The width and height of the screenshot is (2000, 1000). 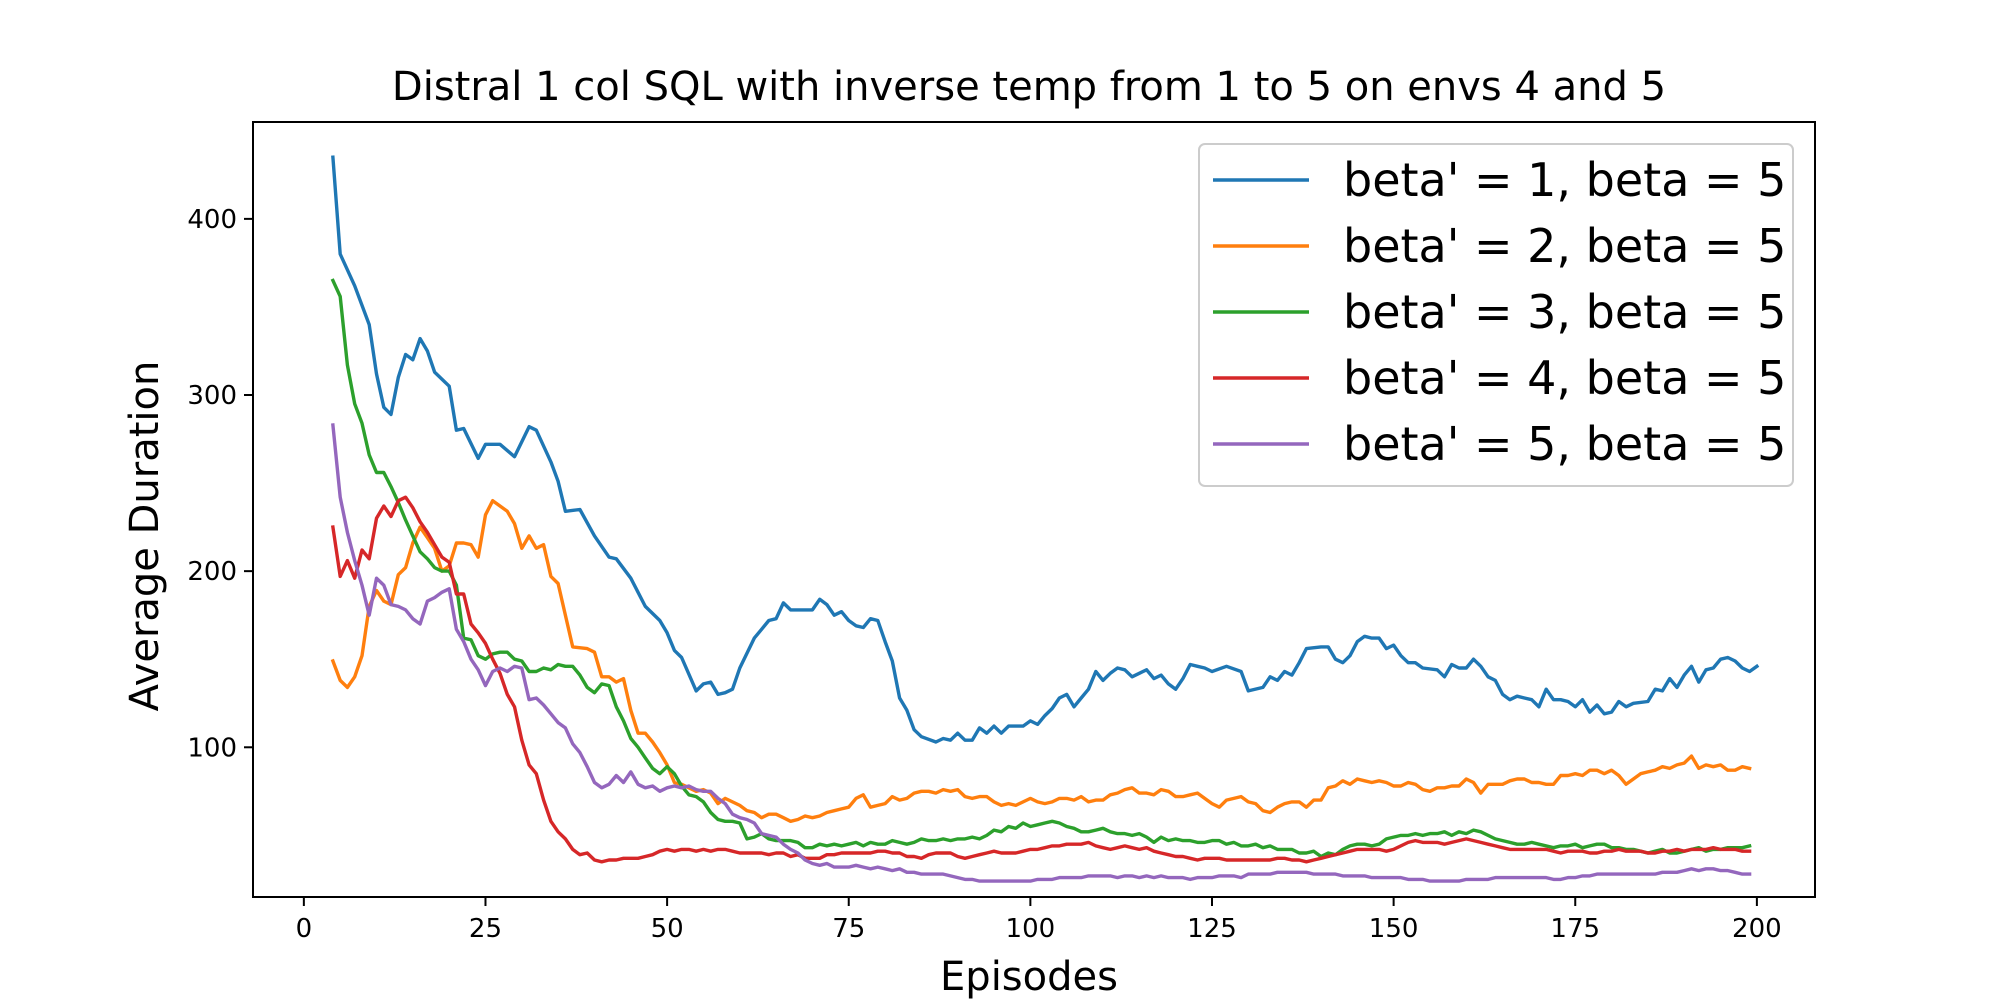 What do you see at coordinates (304, 929) in the screenshot?
I see `x-tick-label: 0` at bounding box center [304, 929].